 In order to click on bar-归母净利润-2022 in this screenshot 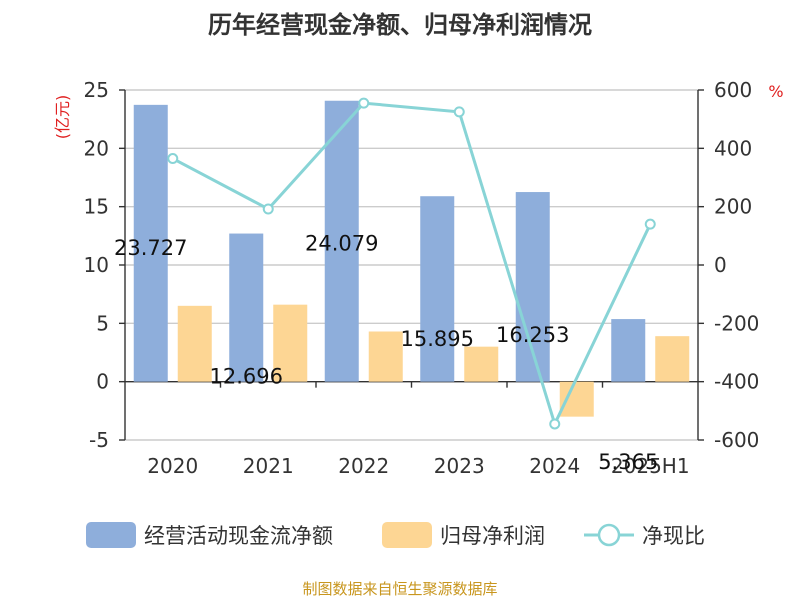, I will do `click(385, 356)`.